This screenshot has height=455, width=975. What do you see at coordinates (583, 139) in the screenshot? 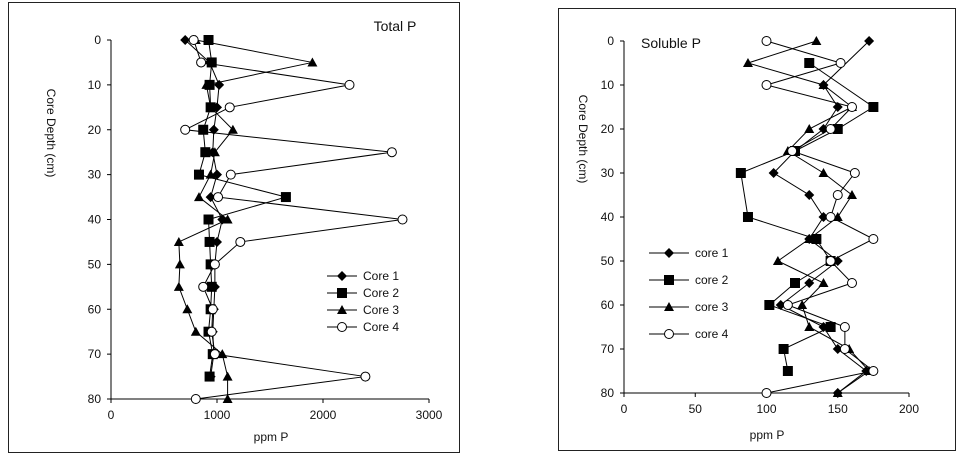
I see `soluble-p-y-axis-label: Core Depth (cm)` at bounding box center [583, 139].